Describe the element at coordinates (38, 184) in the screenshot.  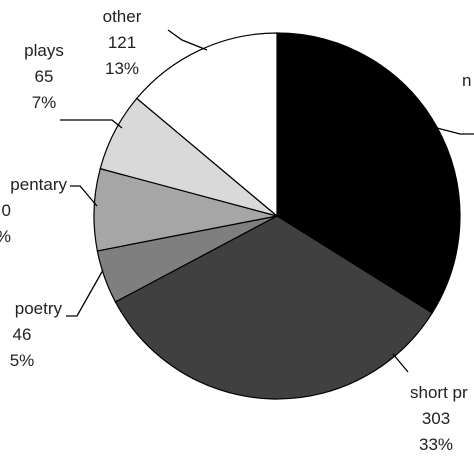
I see `slice-label-pentary: pentary` at that location.